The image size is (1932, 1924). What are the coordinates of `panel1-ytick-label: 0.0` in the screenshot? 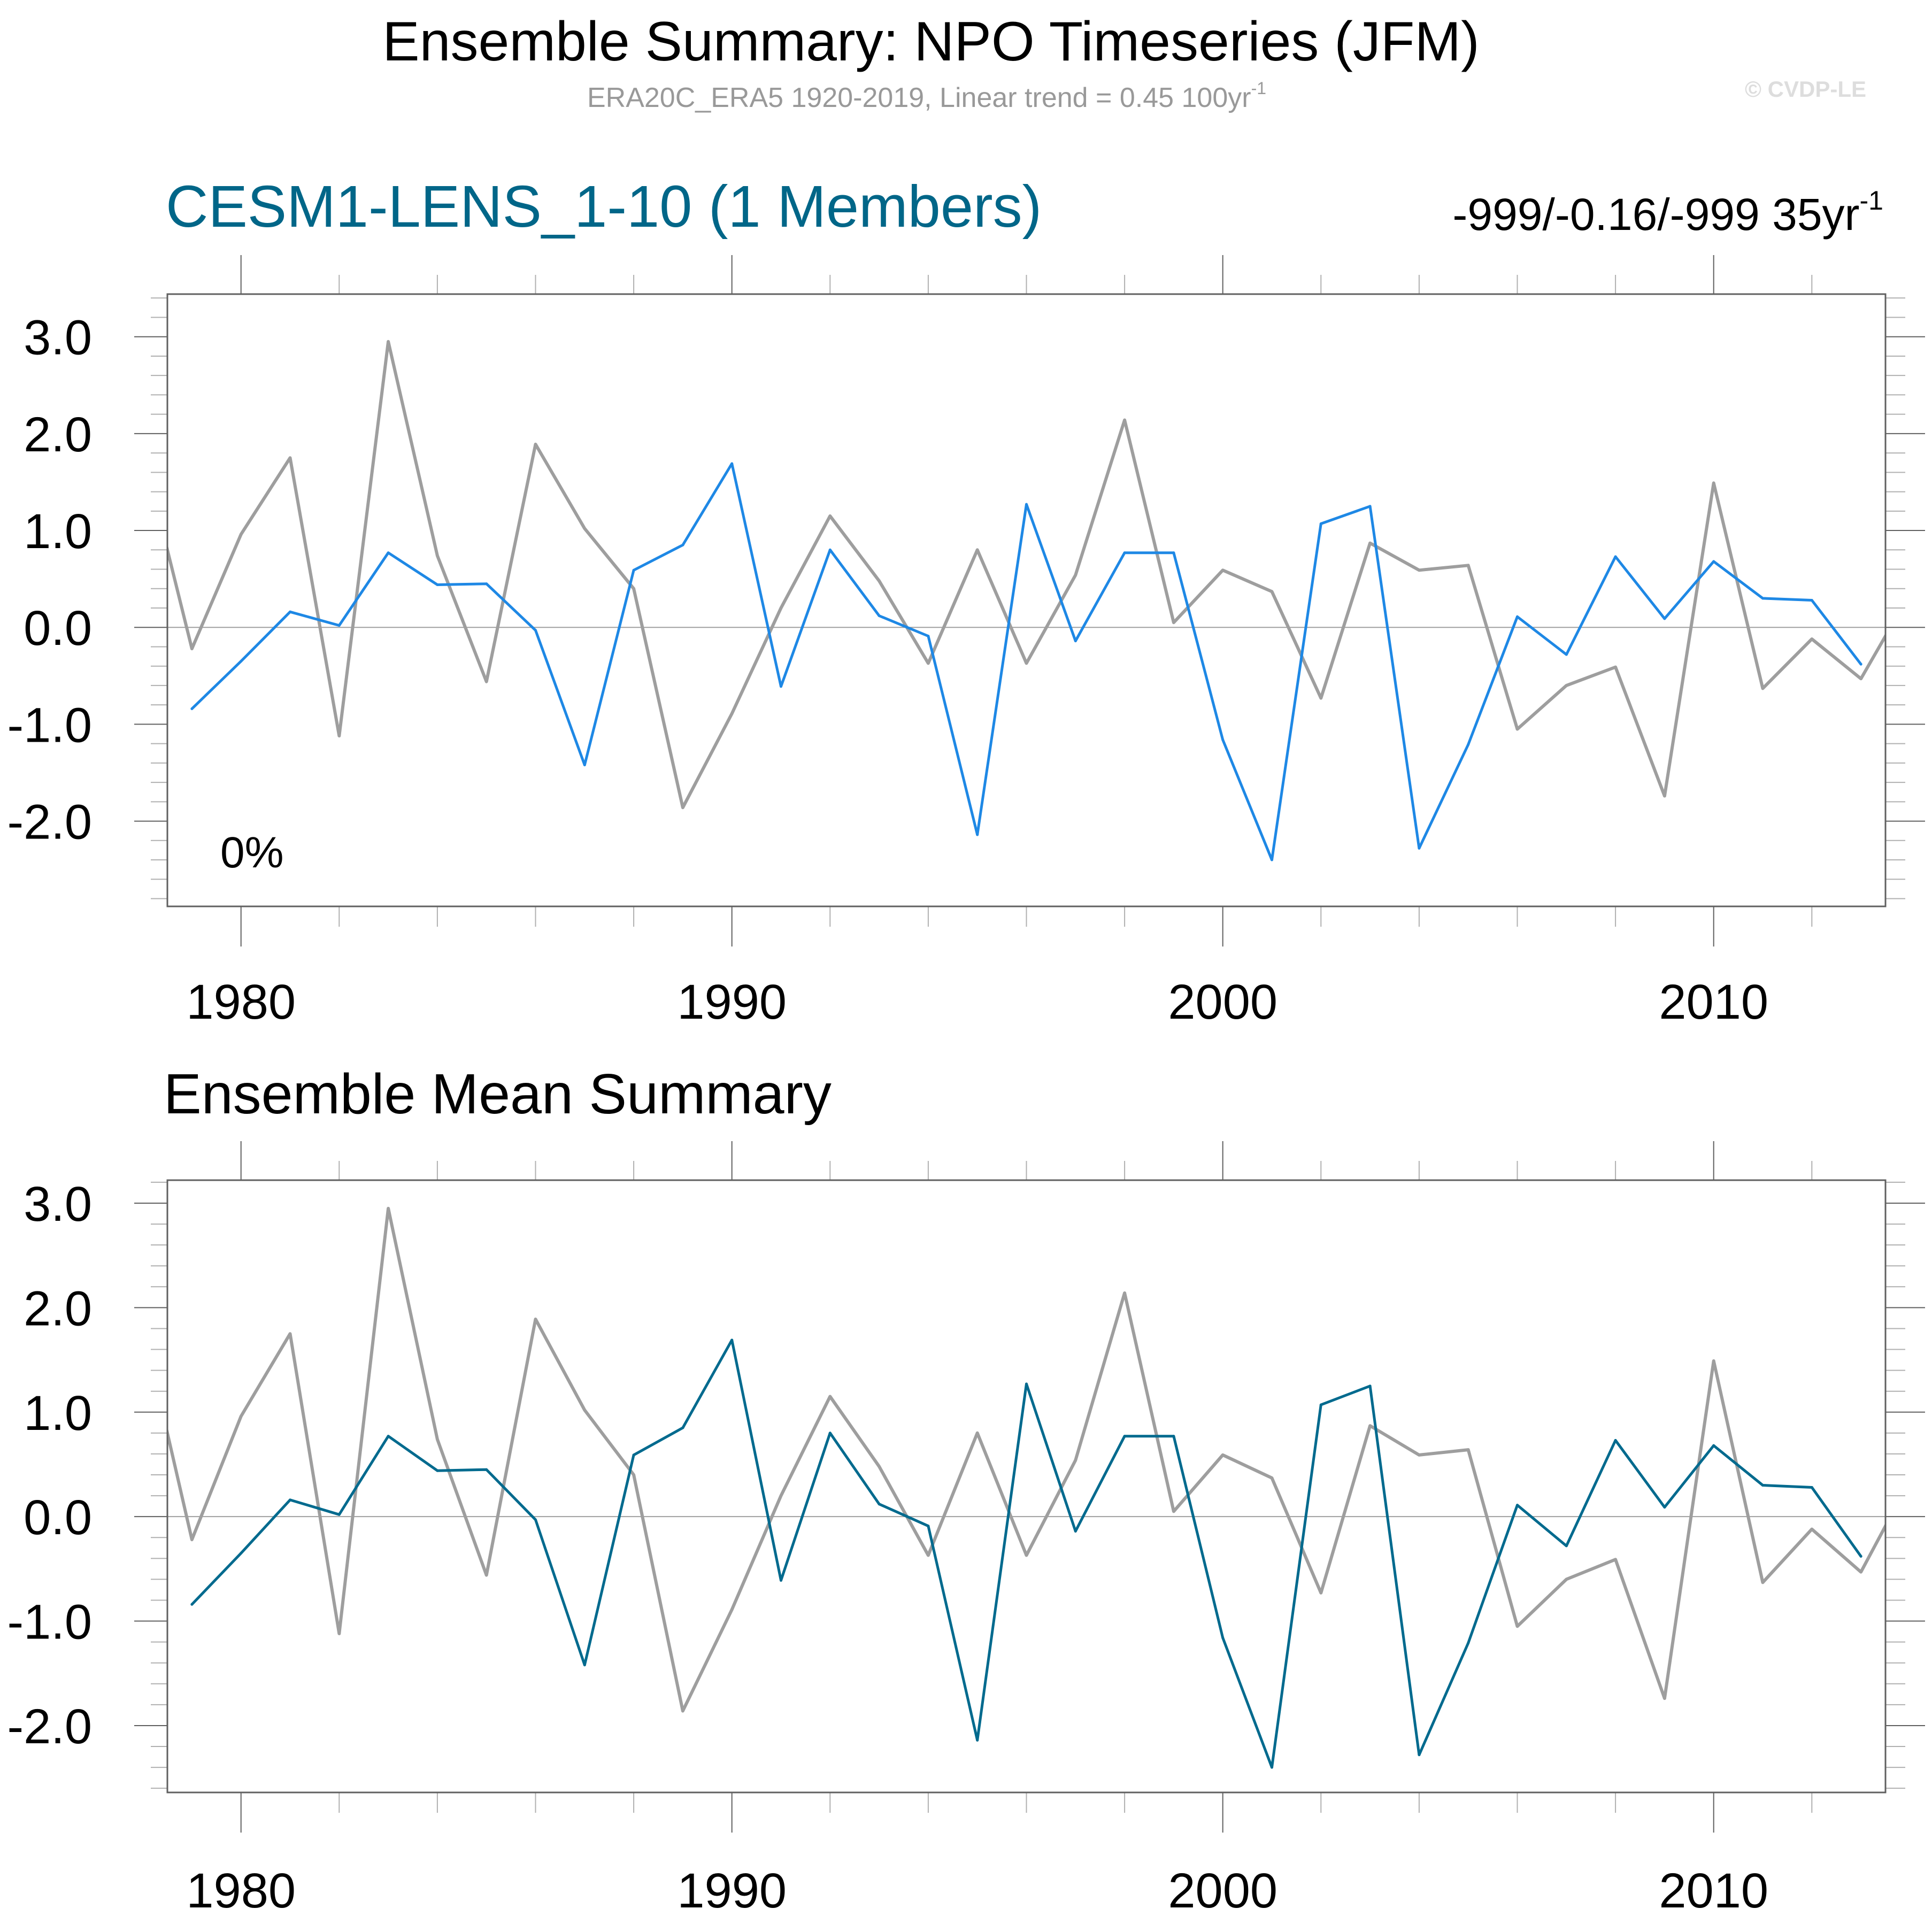 It's located at (58, 628).